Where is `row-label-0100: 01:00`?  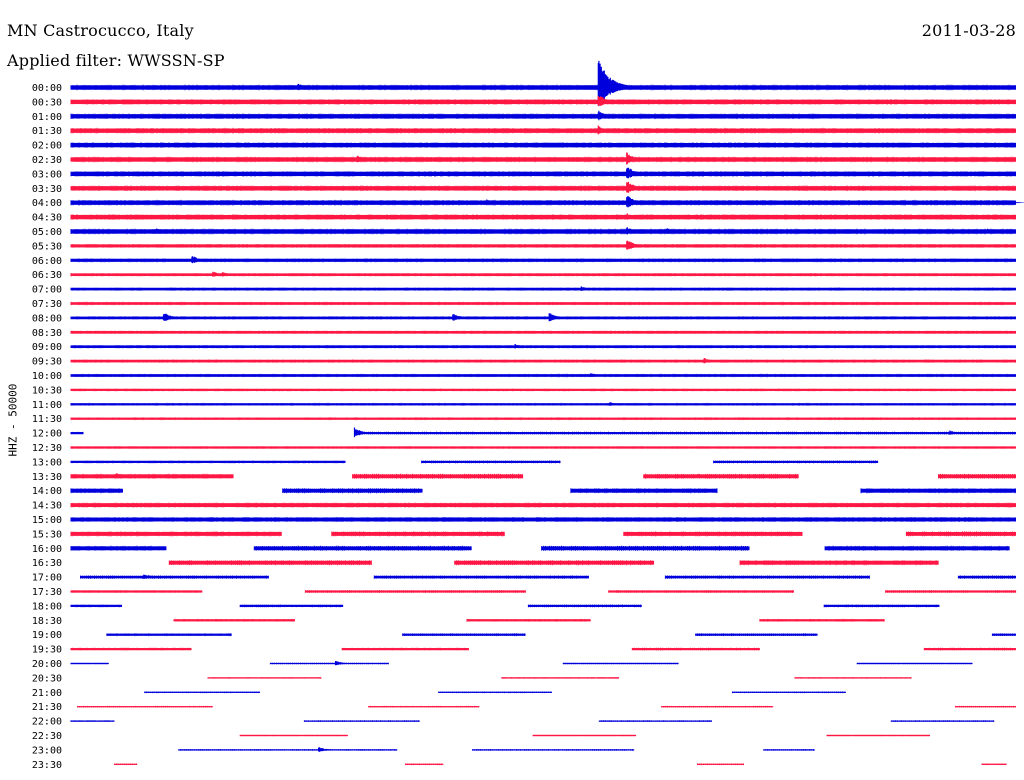 row-label-0100: 01:00 is located at coordinates (47, 117).